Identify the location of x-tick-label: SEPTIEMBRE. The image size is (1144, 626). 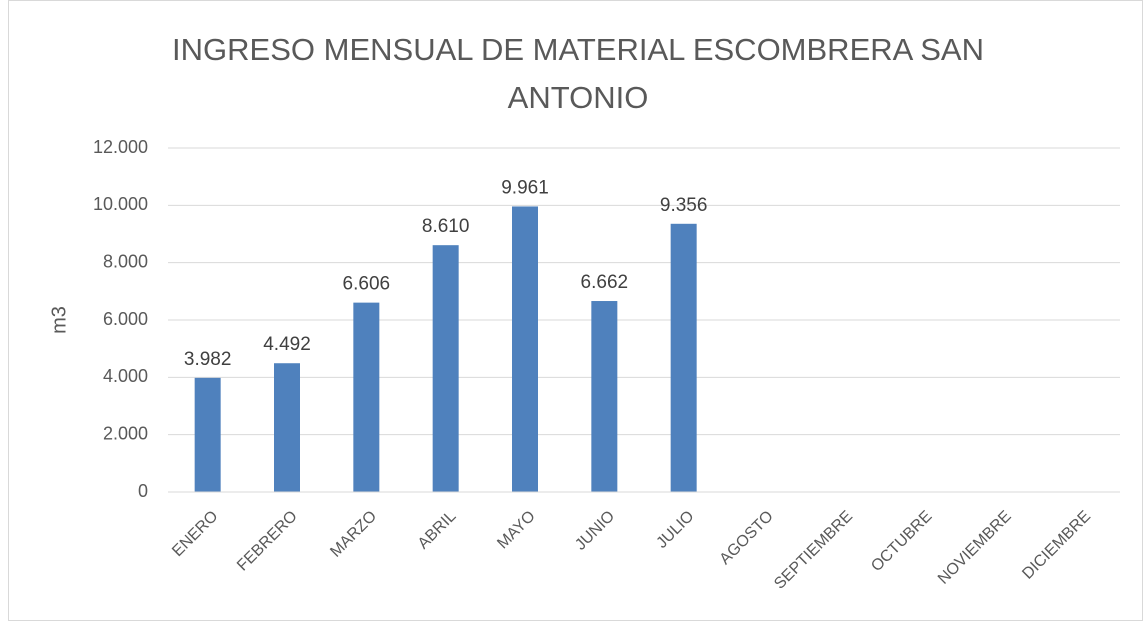
(813, 550).